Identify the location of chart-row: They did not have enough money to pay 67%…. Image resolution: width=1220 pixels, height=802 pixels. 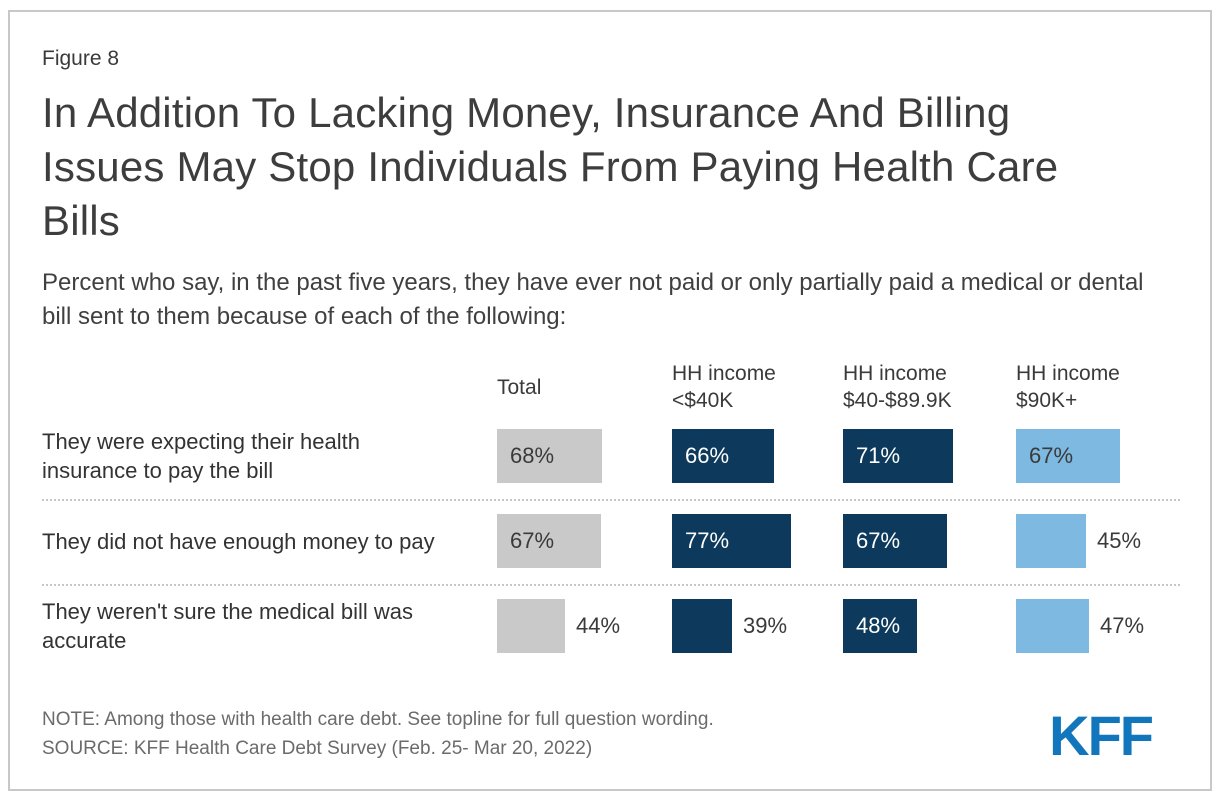
(611, 541).